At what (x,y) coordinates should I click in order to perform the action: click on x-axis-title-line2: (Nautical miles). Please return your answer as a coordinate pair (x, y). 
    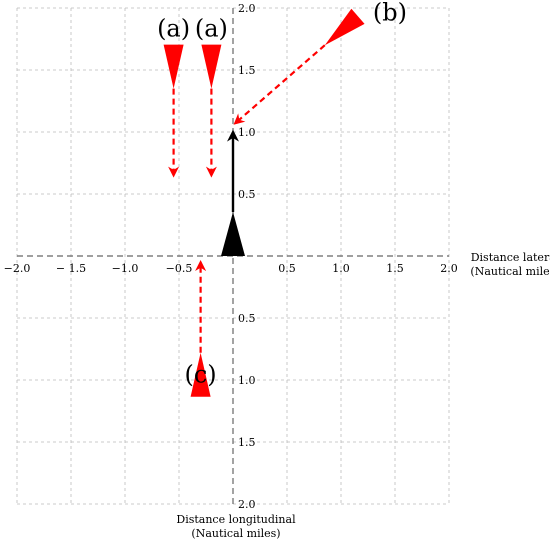
    Looking at the image, I should click on (510, 271).